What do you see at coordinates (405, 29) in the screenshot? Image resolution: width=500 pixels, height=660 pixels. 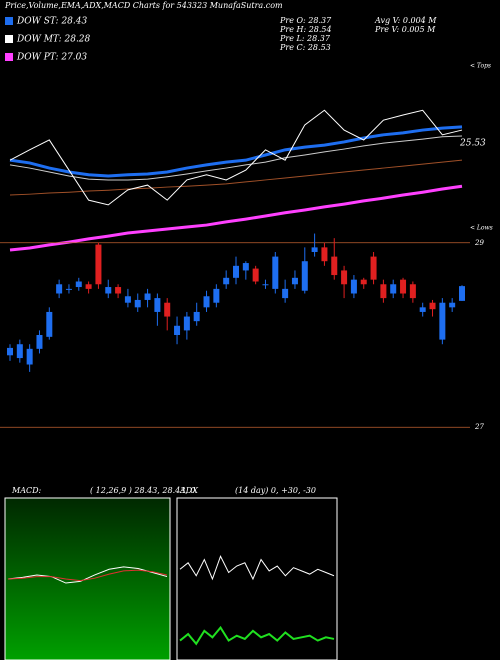 I see `info: Pre V: 0.005 M` at bounding box center [405, 29].